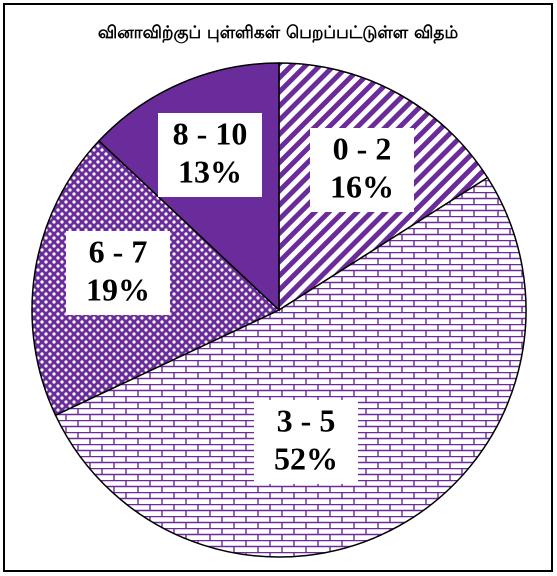 The width and height of the screenshot is (557, 576). What do you see at coordinates (306, 458) in the screenshot?
I see `slice-value-label: 52%` at bounding box center [306, 458].